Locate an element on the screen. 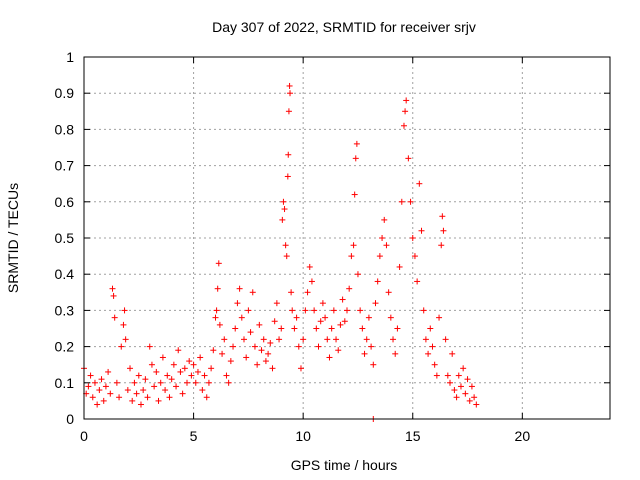 The height and width of the screenshot is (480, 640). y-tick-label: 0.5 is located at coordinates (65, 238).